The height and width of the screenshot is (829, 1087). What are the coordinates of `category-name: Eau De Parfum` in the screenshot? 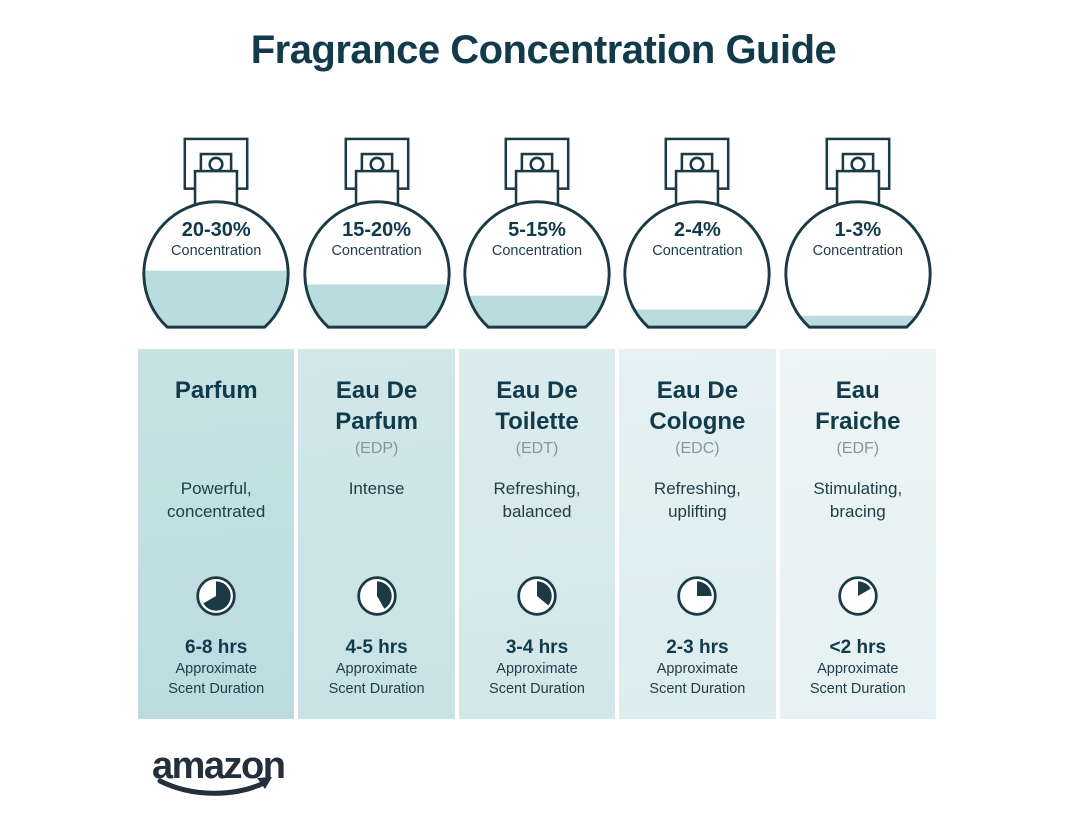 It's located at (376, 406).